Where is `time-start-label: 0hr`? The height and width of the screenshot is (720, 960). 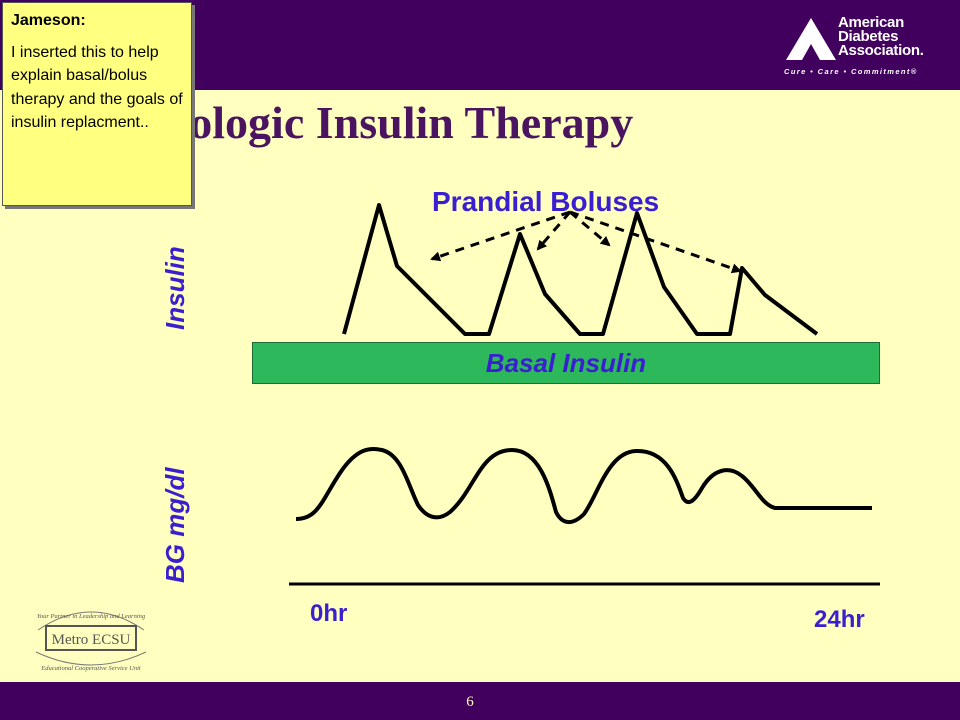
time-start-label: 0hr is located at coordinates (329, 613).